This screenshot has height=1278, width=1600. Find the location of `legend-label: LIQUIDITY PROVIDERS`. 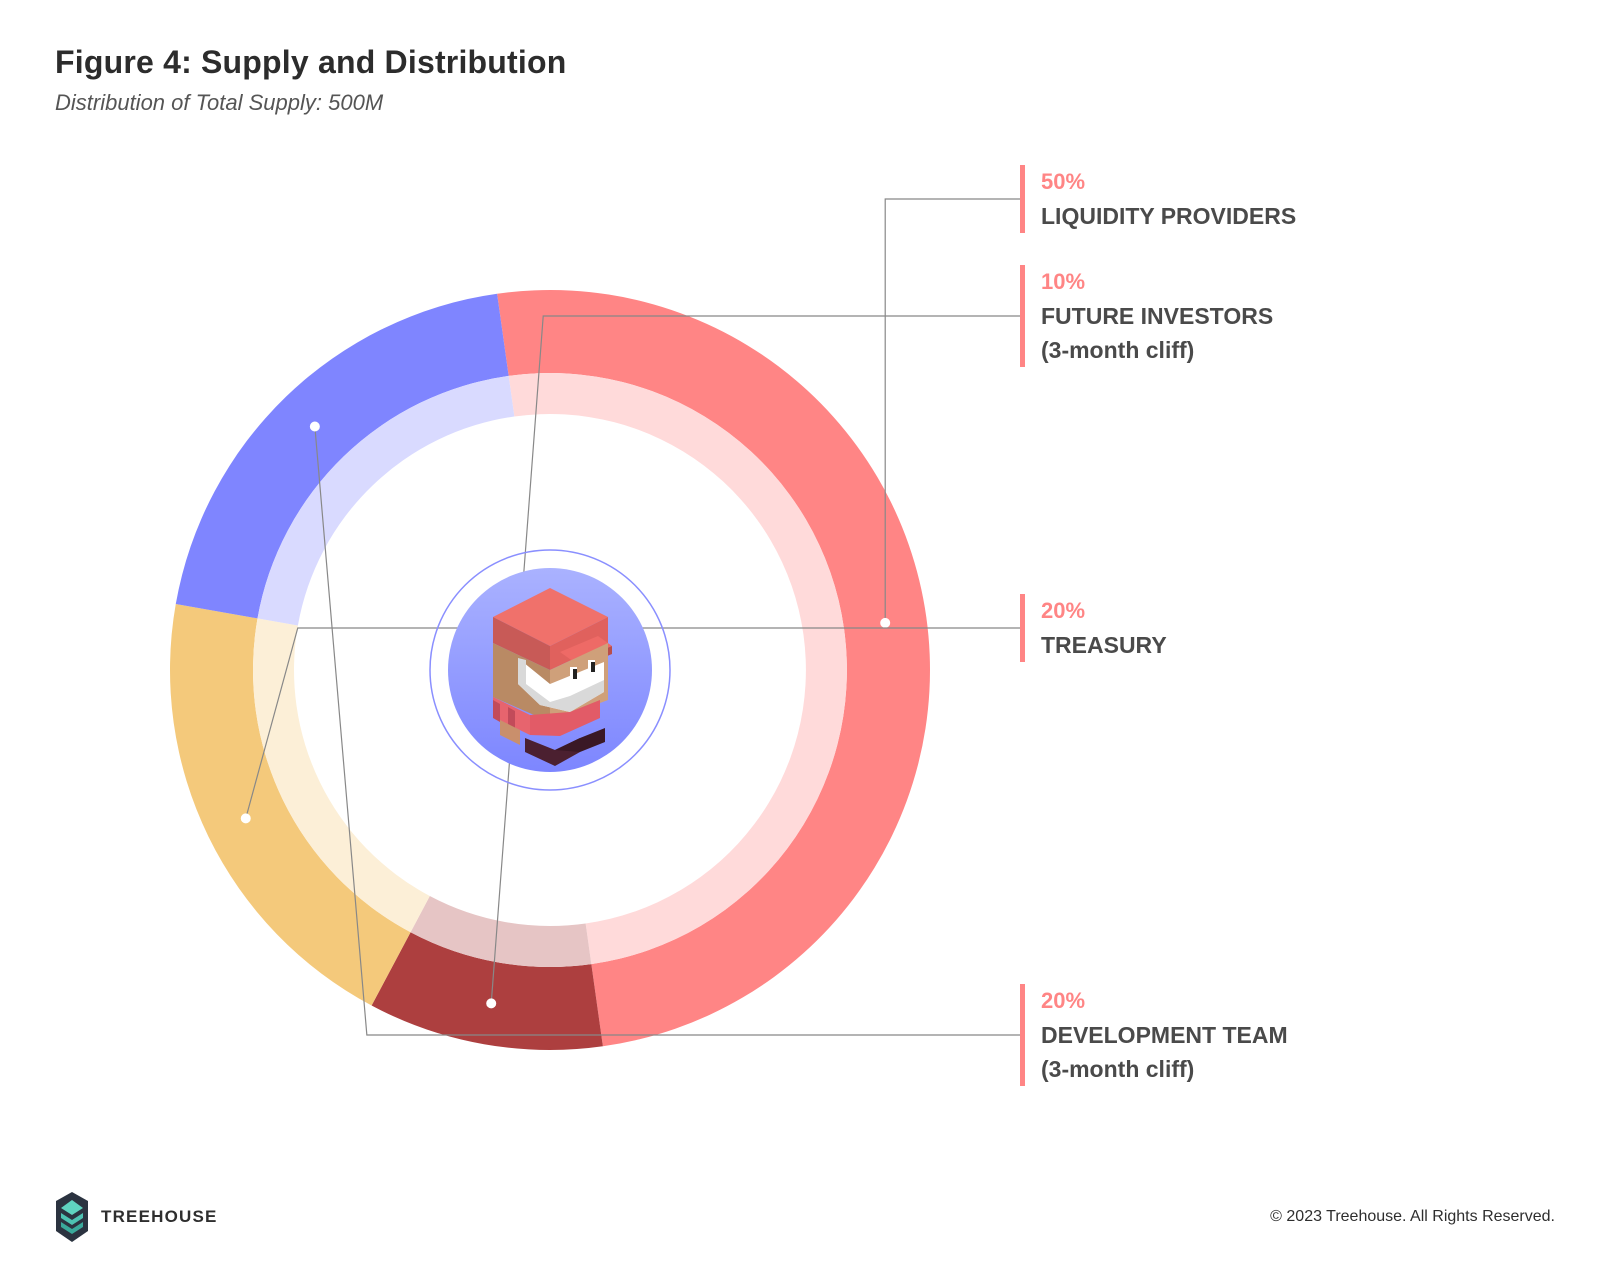

legend-label: LIQUIDITY PROVIDERS is located at coordinates (1169, 216).